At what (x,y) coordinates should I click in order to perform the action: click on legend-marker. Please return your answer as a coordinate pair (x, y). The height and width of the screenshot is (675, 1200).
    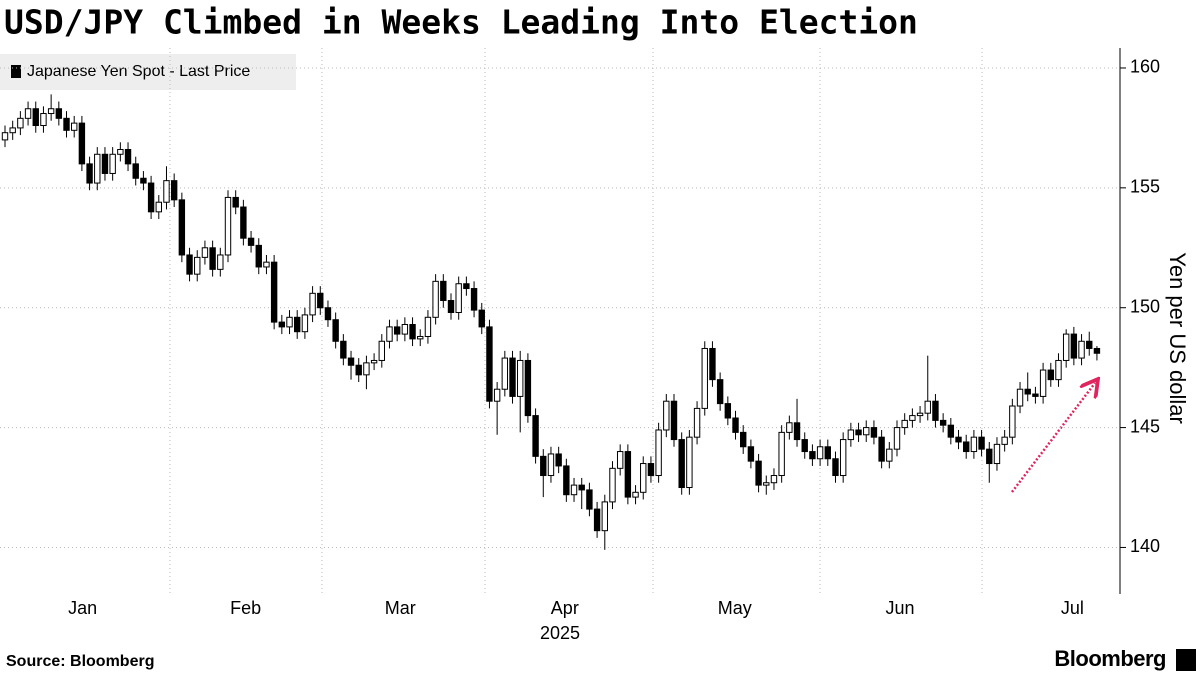
    Looking at the image, I should click on (16, 71).